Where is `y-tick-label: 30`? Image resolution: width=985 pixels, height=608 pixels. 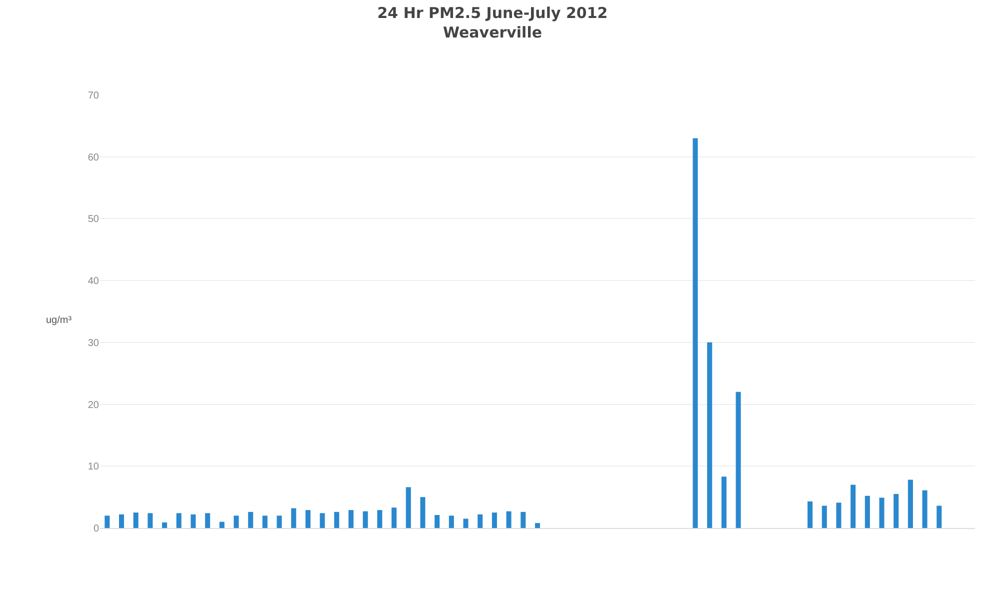
y-tick-label: 30 is located at coordinates (94, 343).